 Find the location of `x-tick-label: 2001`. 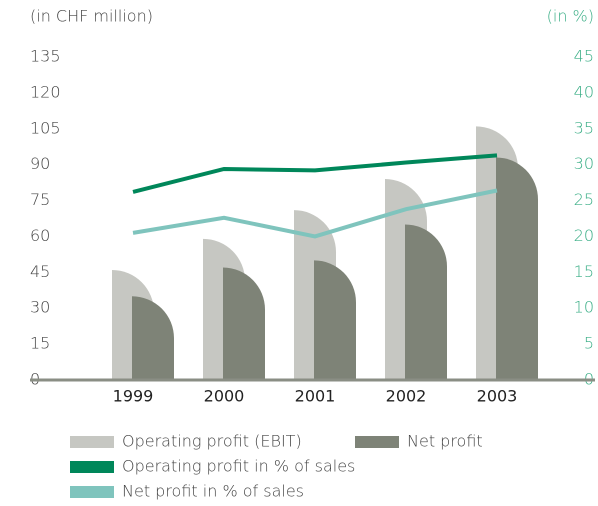

x-tick-label: 2001 is located at coordinates (315, 396).